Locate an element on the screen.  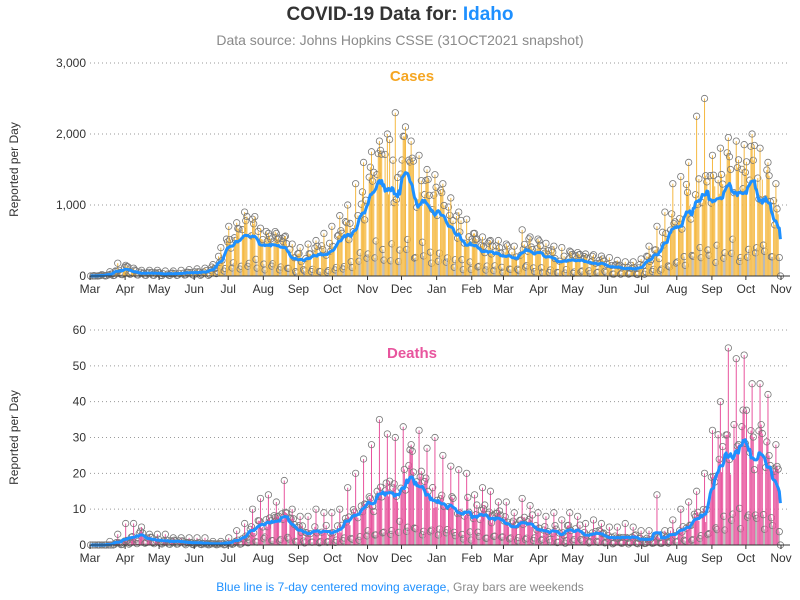
y-tick-label: 20 is located at coordinates (80, 473).